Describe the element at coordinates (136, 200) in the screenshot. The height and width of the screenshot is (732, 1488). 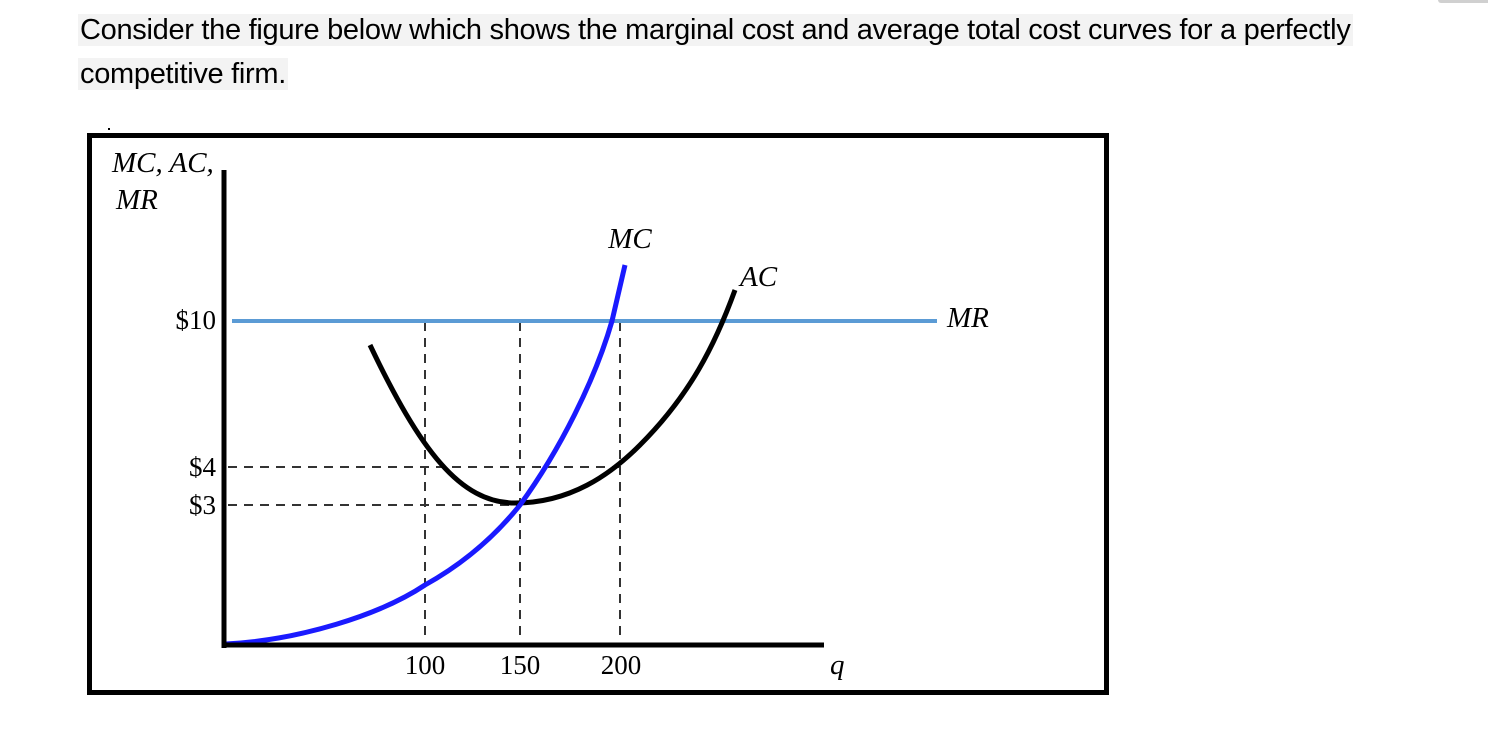
I see `y-axis-label-line2: MR` at that location.